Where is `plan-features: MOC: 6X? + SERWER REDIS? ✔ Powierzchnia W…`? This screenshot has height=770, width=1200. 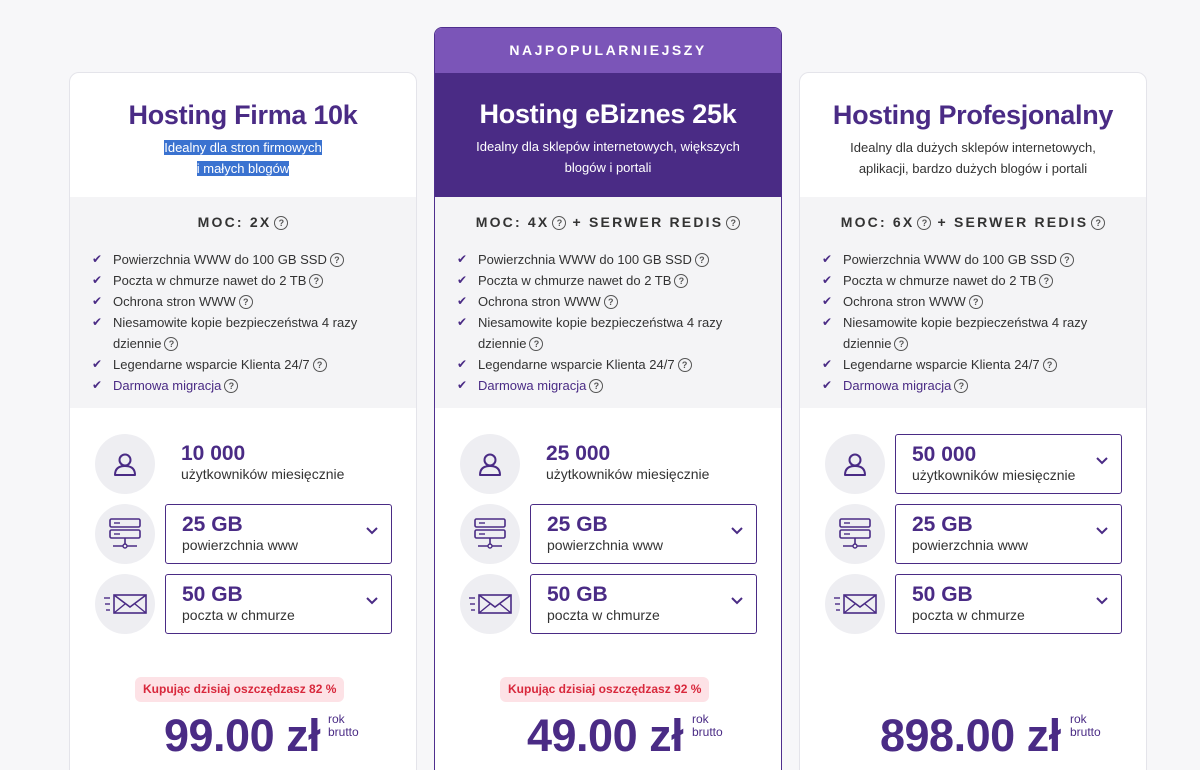 plan-features: MOC: 6X? + SERWER REDIS? ✔ Powierzchnia W… is located at coordinates (973, 302).